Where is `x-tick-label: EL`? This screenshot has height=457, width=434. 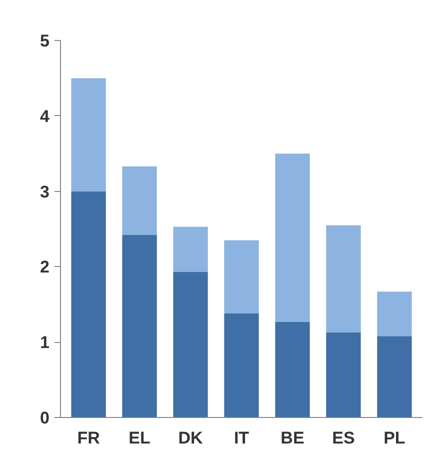
x-tick-label: EL is located at coordinates (139, 438).